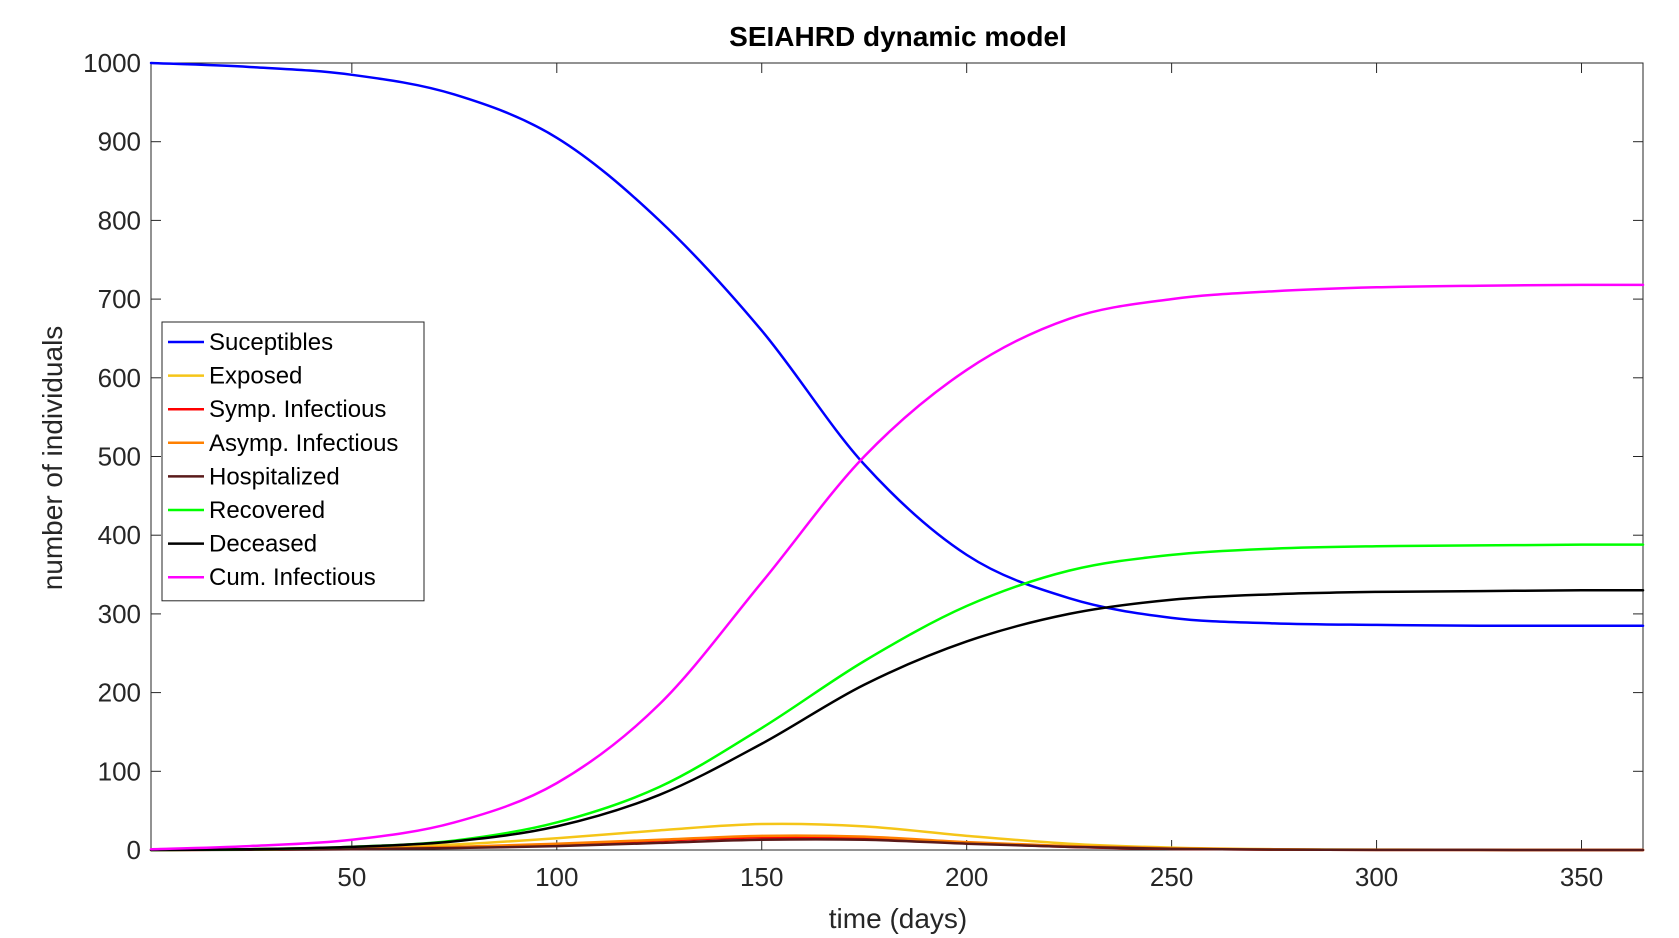 Image resolution: width=1679 pixels, height=938 pixels. What do you see at coordinates (119, 142) in the screenshot?
I see `y-tick-label: 900` at bounding box center [119, 142].